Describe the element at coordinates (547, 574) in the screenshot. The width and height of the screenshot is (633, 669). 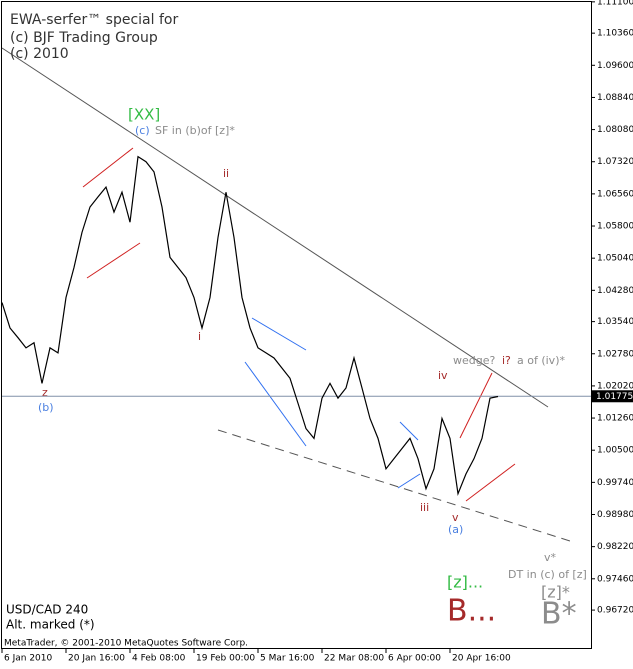
I see `note: DT in (c) of [z]` at that location.